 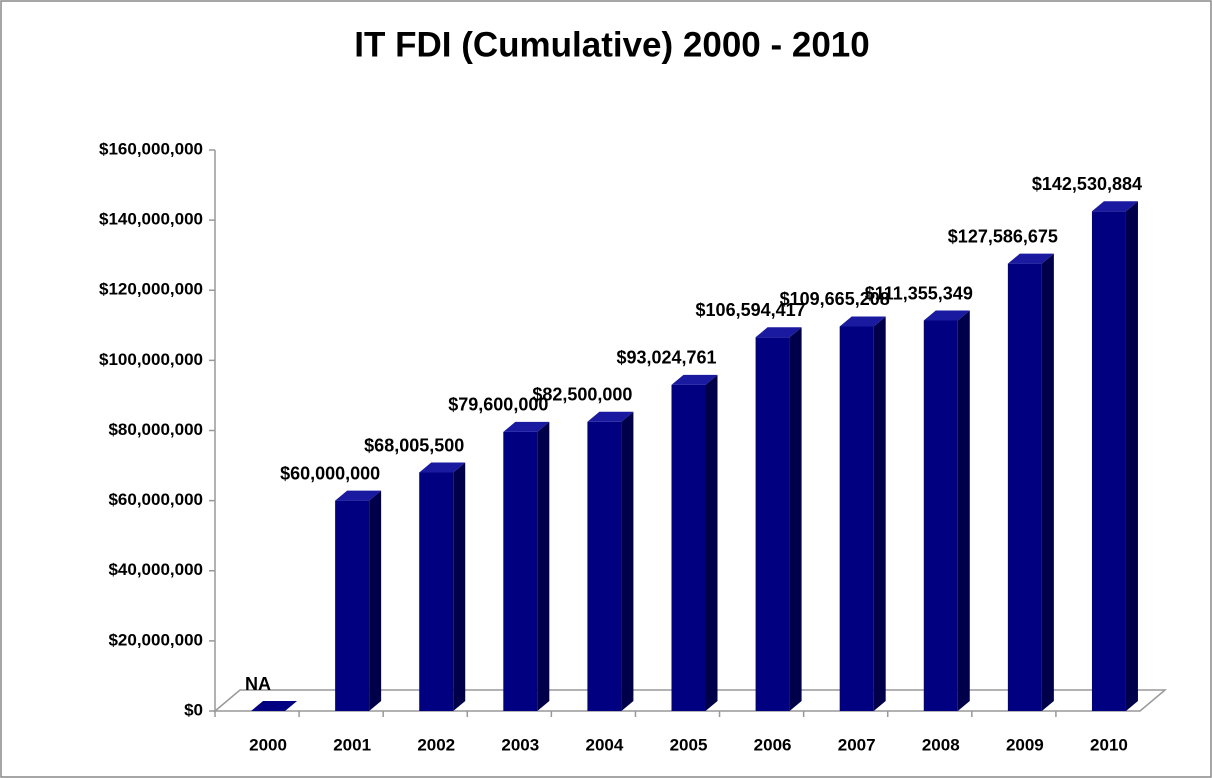 What do you see at coordinates (1109, 744) in the screenshot?
I see `x-tick-label: 2010` at bounding box center [1109, 744].